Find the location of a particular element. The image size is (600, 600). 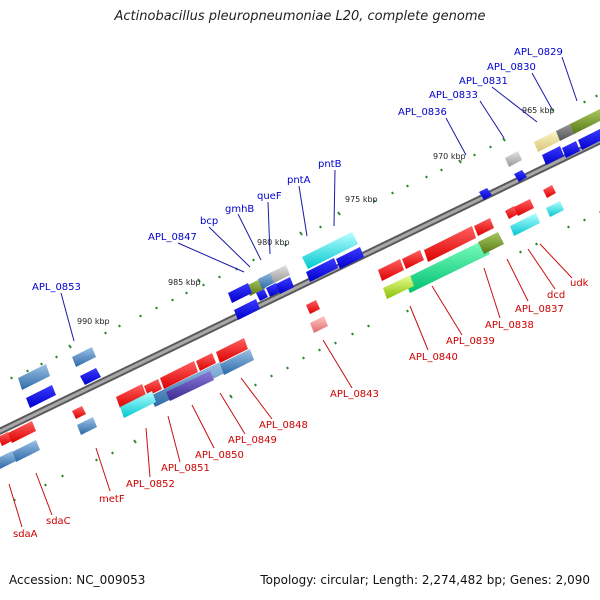

gene-label-apl-0839: APL_0839 is located at coordinates (470, 341).